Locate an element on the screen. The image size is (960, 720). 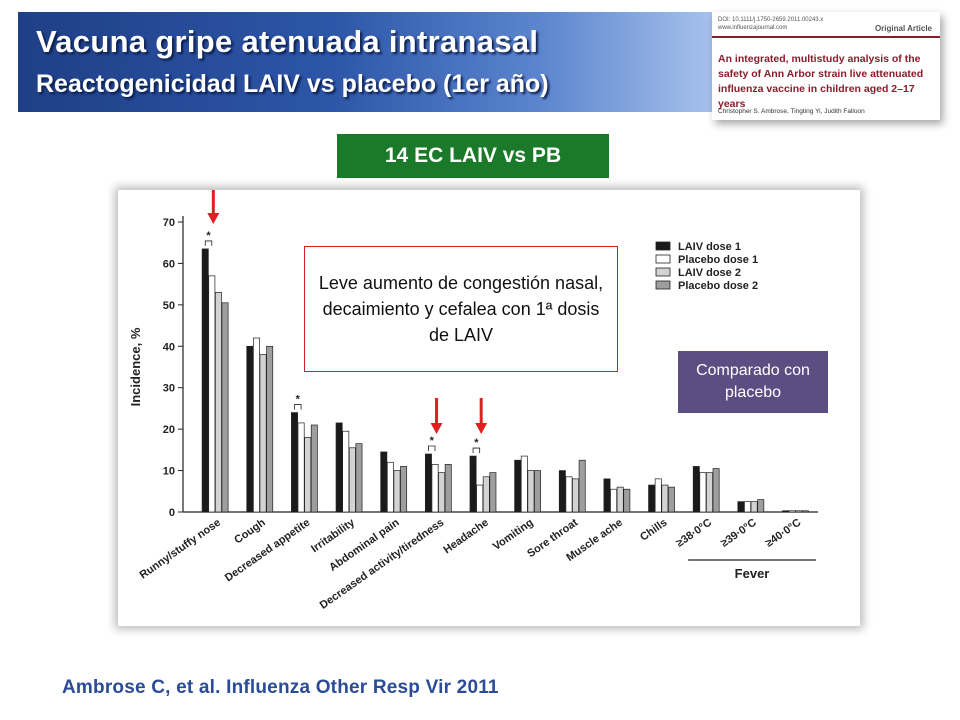
title-banner is located at coordinates (368, 62).